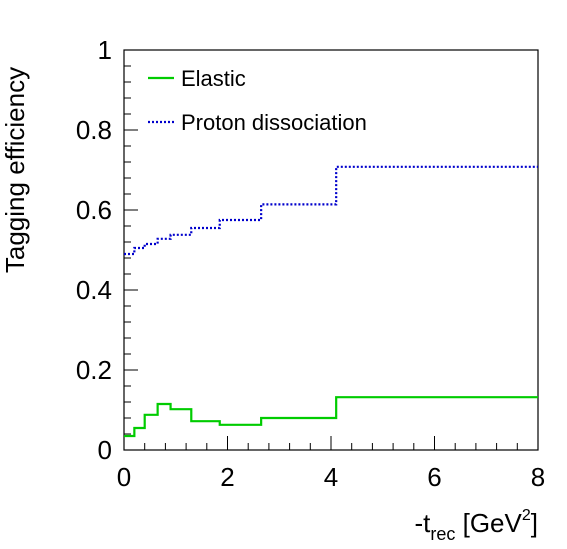  What do you see at coordinates (422, 523) in the screenshot?
I see `x-axis-title-main: -t` at bounding box center [422, 523].